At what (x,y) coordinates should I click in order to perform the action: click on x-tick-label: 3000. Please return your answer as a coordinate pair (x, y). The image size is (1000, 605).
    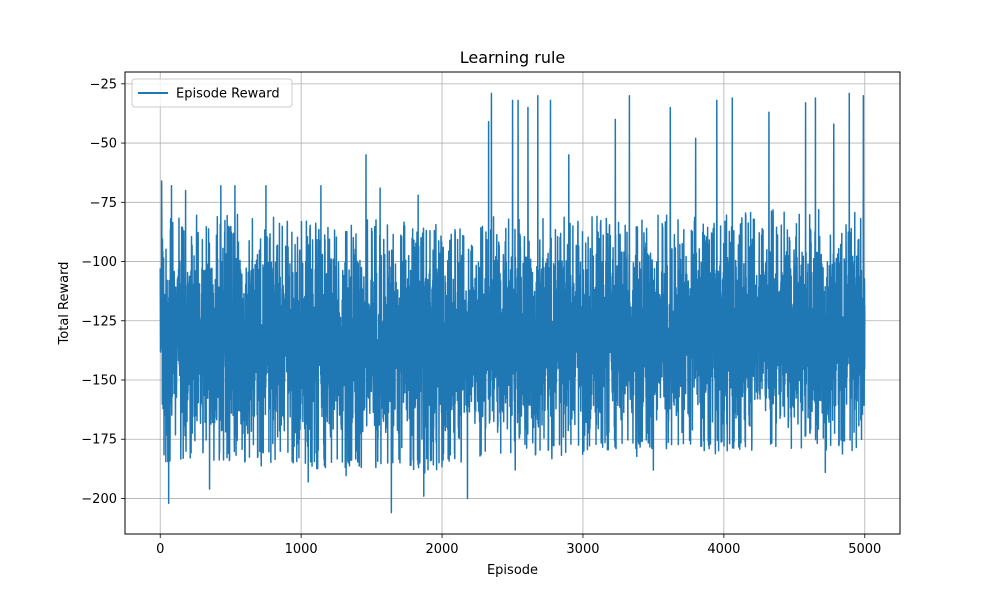
    Looking at the image, I should click on (582, 549).